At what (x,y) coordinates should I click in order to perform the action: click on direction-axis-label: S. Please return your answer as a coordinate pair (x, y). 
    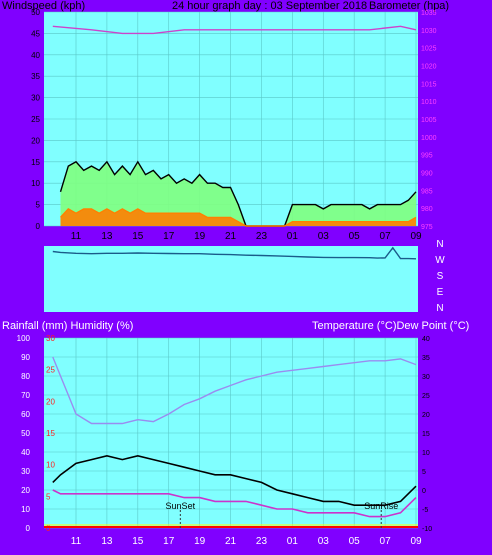
    Looking at the image, I should click on (440, 276).